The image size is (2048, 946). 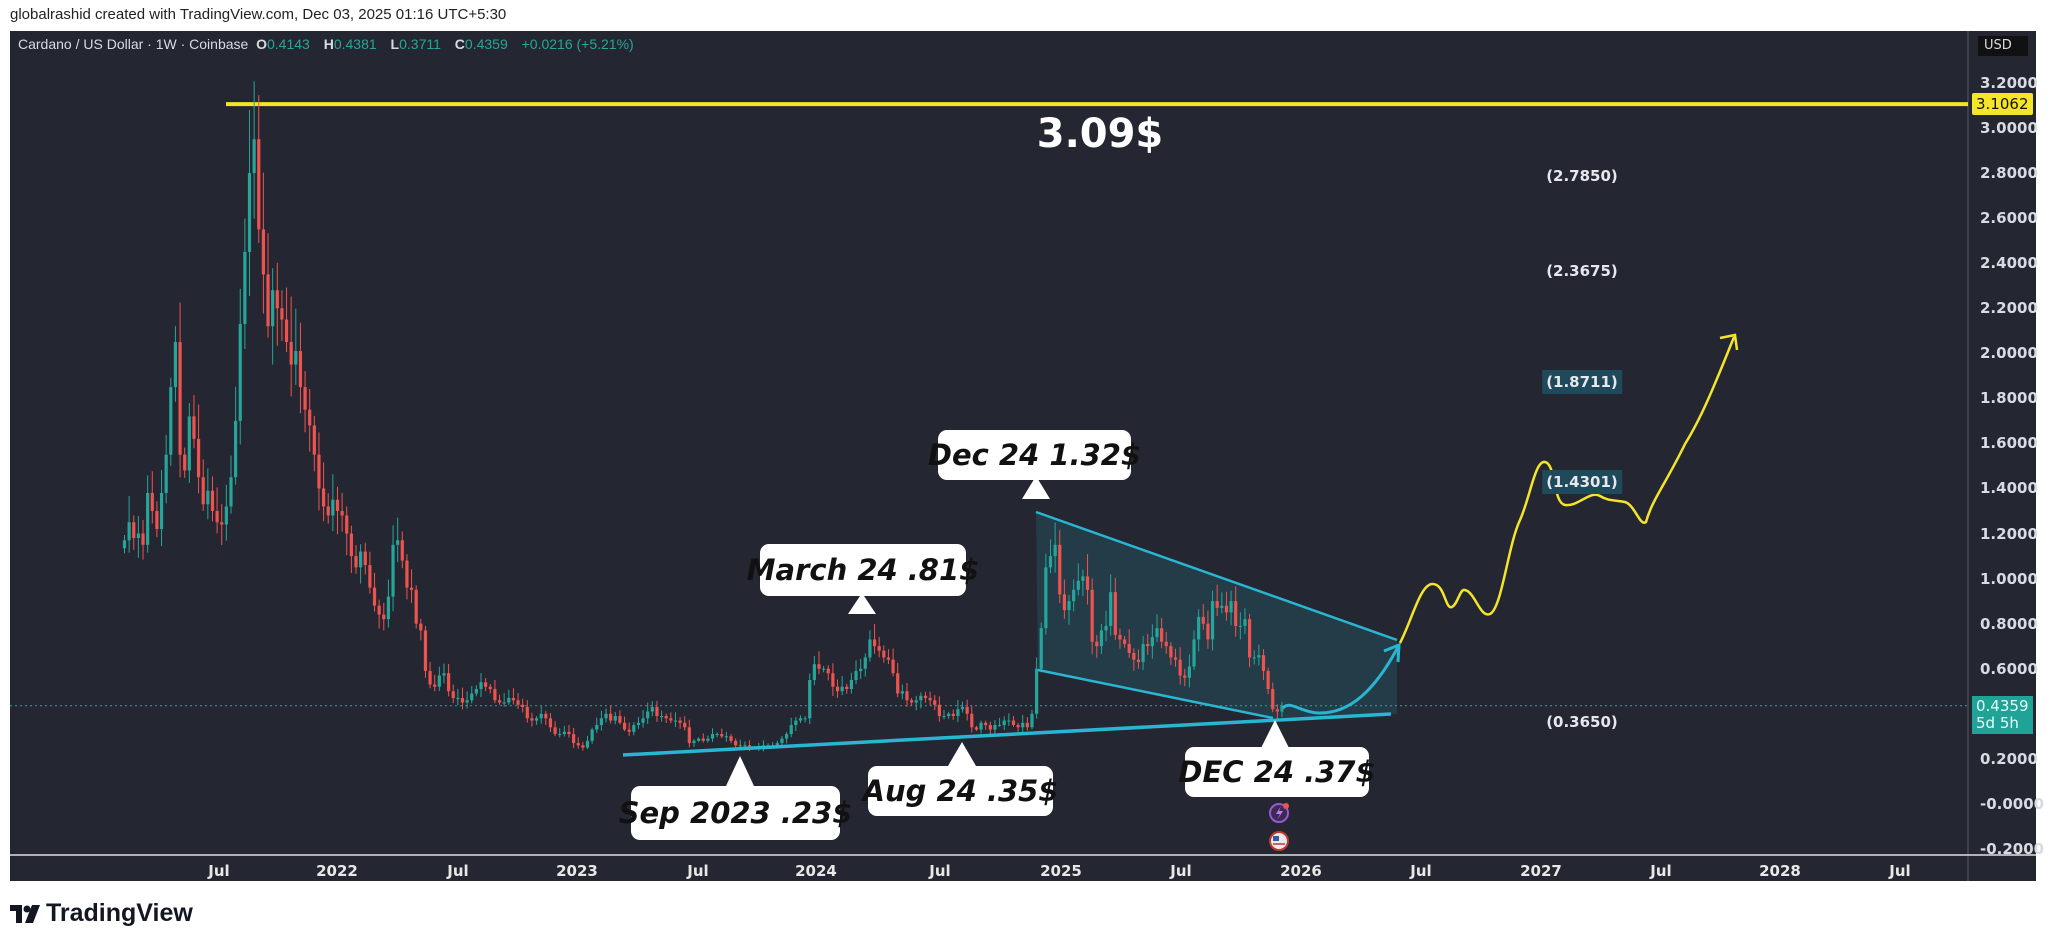 What do you see at coordinates (2009, 533) in the screenshot?
I see `price-tick: 1.2000` at bounding box center [2009, 533].